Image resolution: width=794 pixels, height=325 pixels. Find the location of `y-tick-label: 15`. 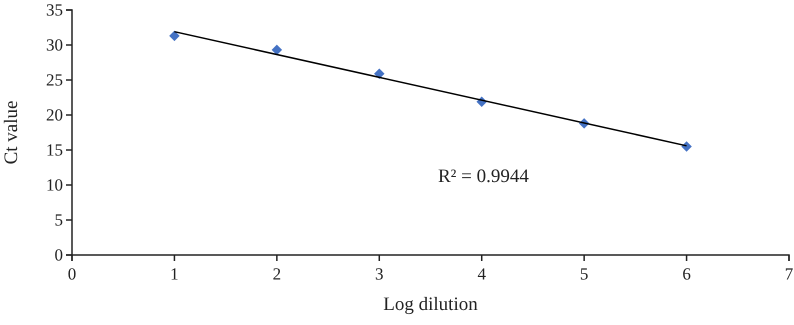

y-tick-label: 15 is located at coordinates (54, 150).